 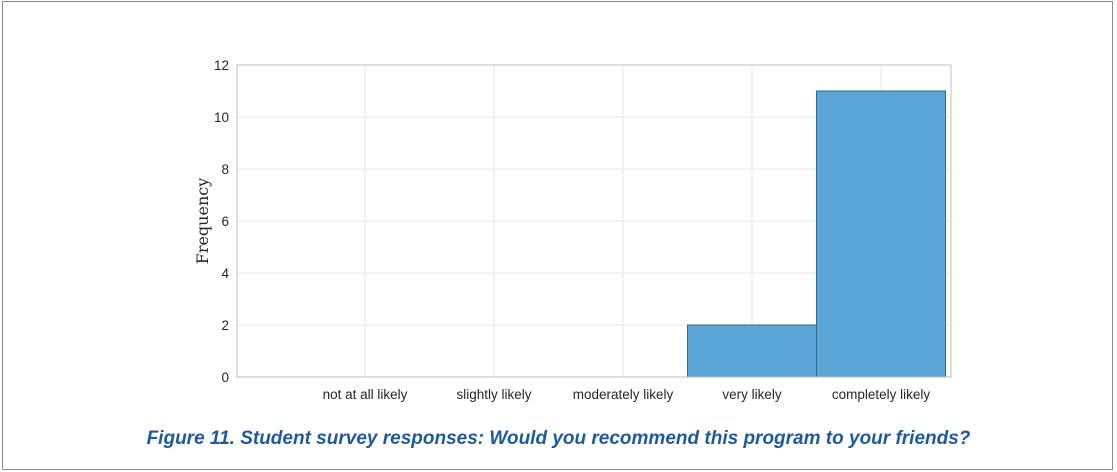 I want to click on y-tick-label: 10, so click(x=221, y=117).